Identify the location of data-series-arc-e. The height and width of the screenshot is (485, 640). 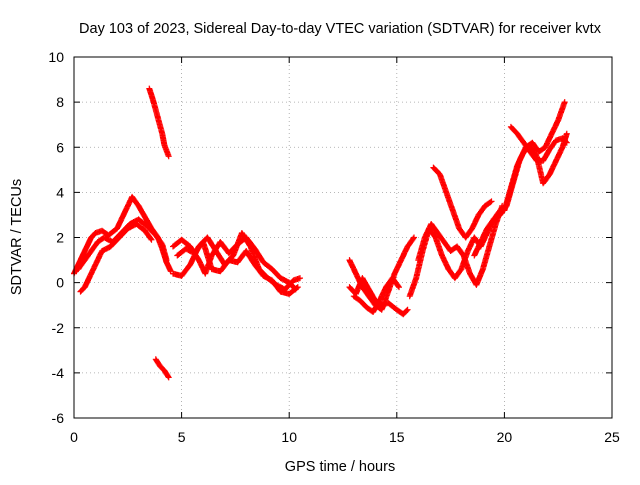
(162, 368).